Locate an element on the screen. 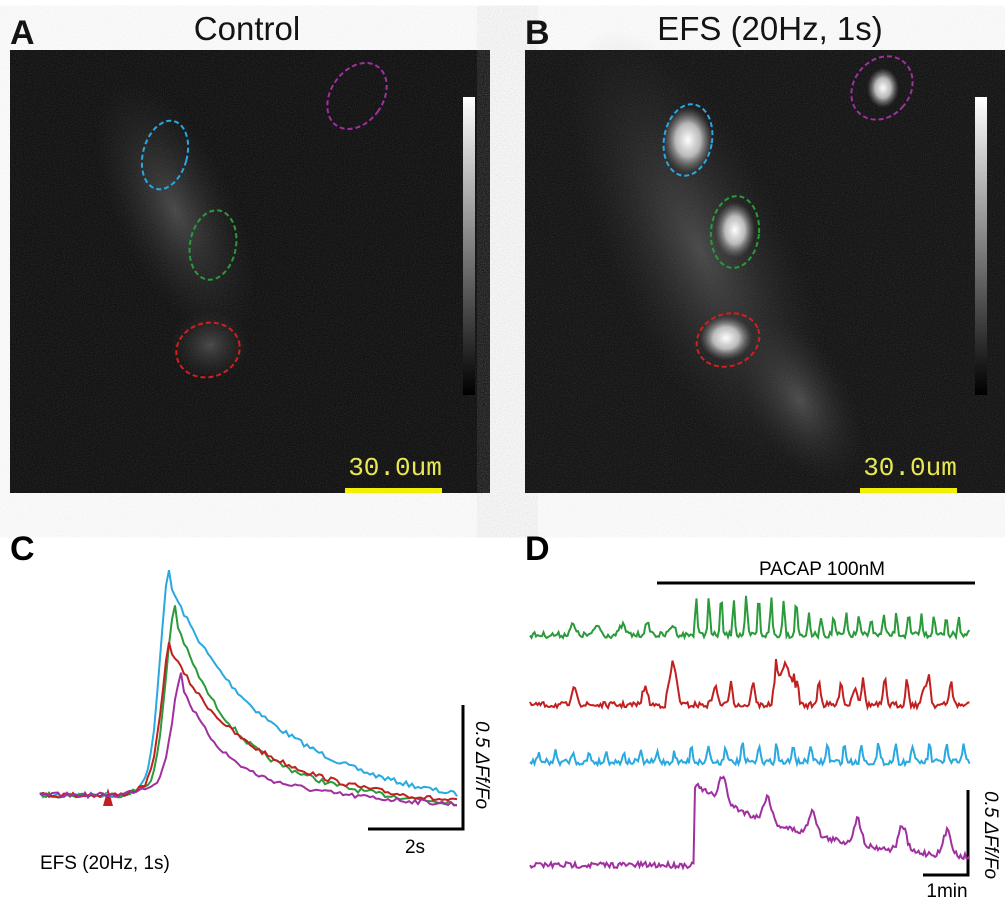 The height and width of the screenshot is (905, 1005). treatment-label: PACAP 100nM is located at coordinates (822, 569).